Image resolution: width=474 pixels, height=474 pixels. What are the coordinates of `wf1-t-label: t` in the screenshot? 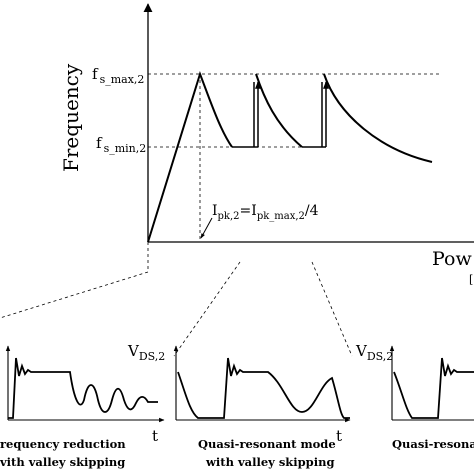 It's located at (155, 436).